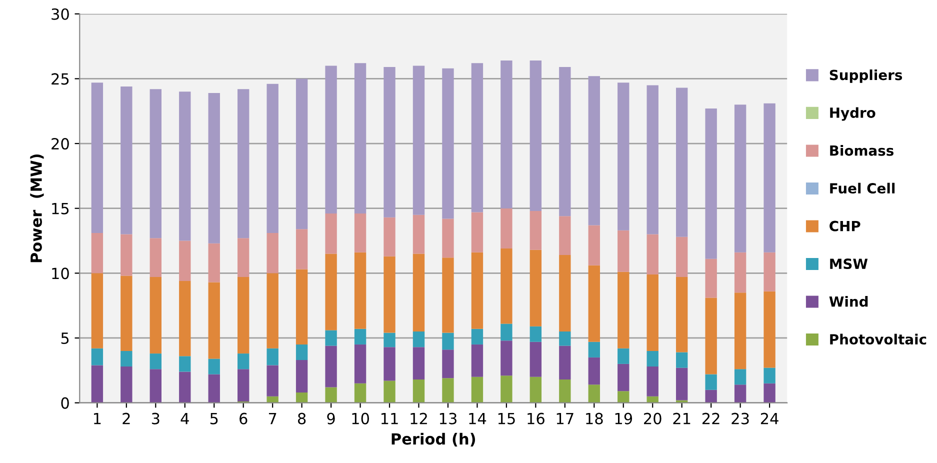 The image size is (937, 463). Describe the element at coordinates (97, 418) in the screenshot. I see `x-tick-label: 1` at that location.